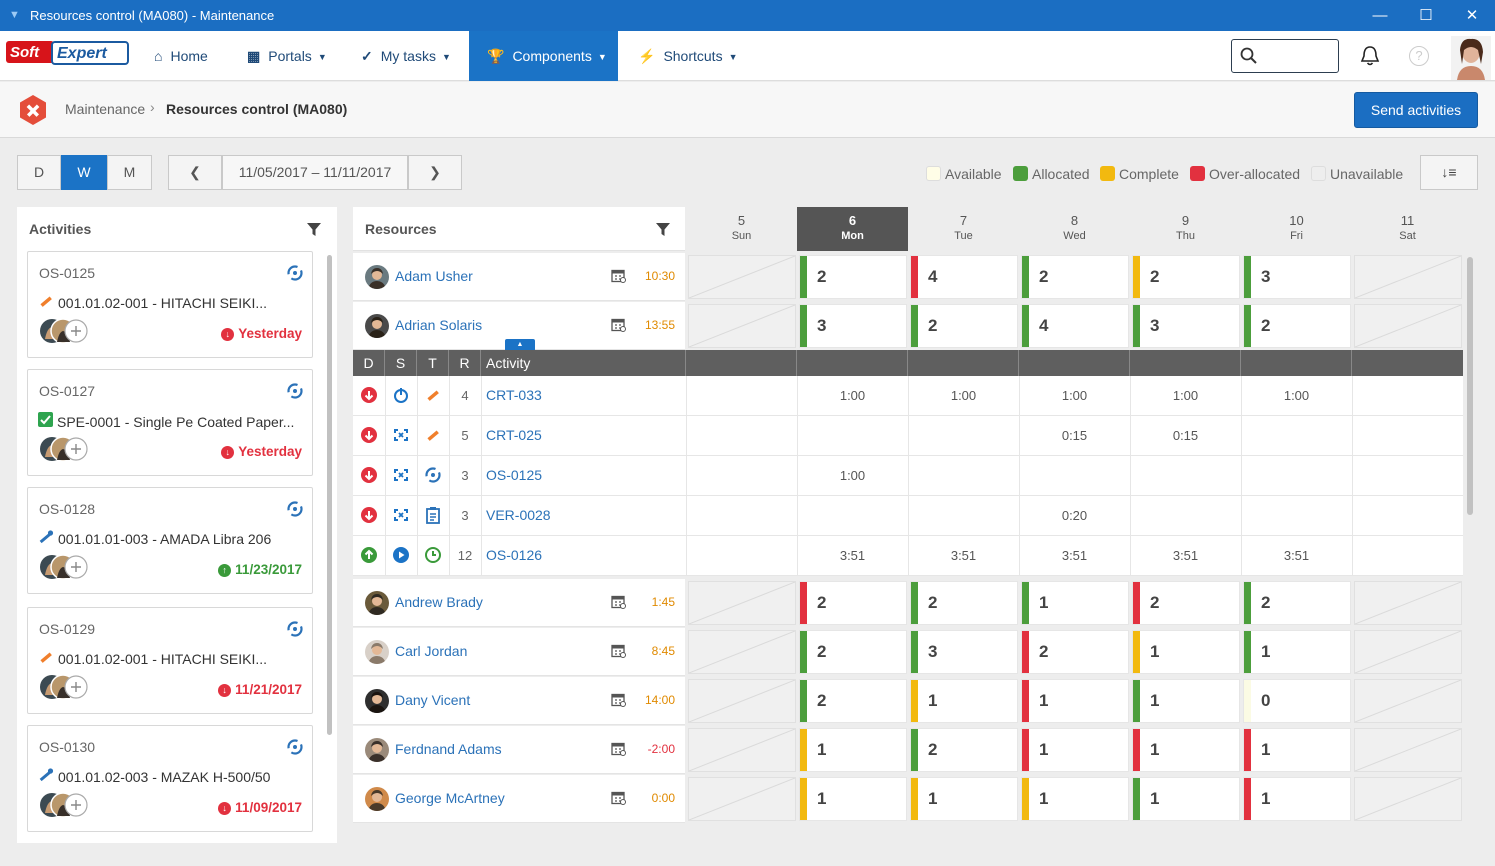 The image size is (1495, 866). What do you see at coordinates (514, 435) in the screenshot?
I see `activity-link: CRT-025` at bounding box center [514, 435].